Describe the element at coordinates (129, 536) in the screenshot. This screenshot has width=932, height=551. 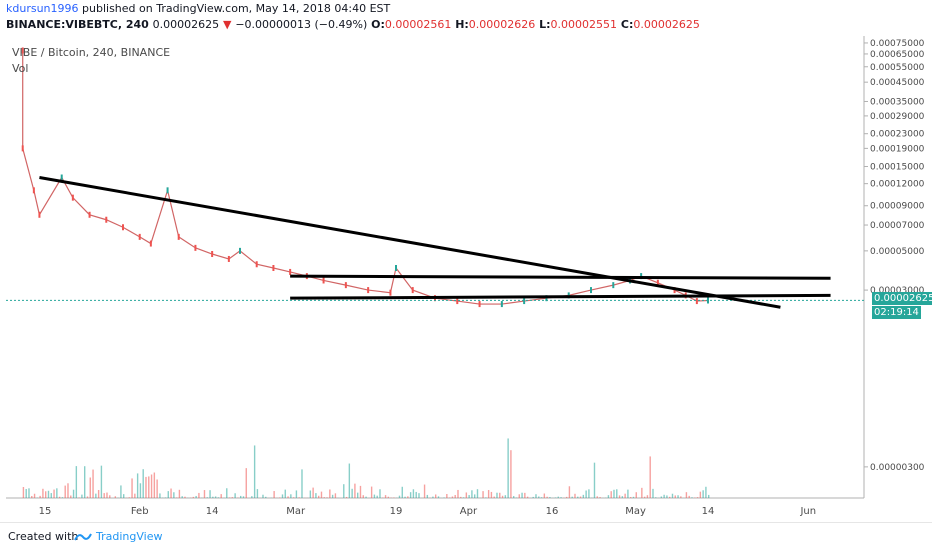
I see `tradingview-link: TradingView` at that location.